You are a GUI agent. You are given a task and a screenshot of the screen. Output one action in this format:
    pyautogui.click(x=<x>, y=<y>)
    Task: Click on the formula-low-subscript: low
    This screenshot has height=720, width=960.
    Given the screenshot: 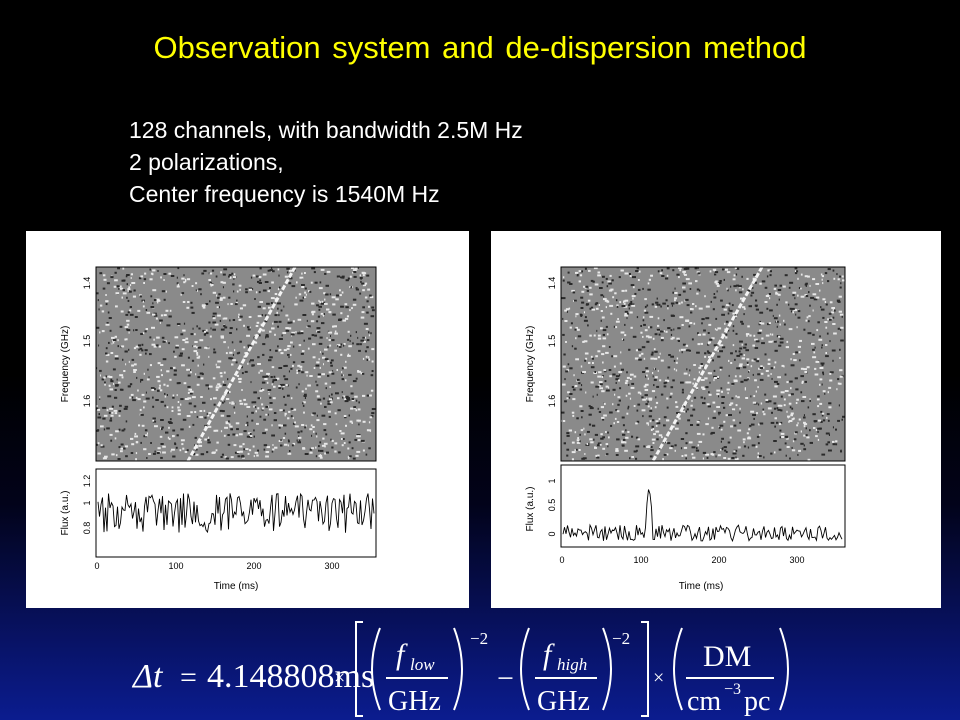 What is the action you would take?
    pyautogui.click(x=422, y=664)
    